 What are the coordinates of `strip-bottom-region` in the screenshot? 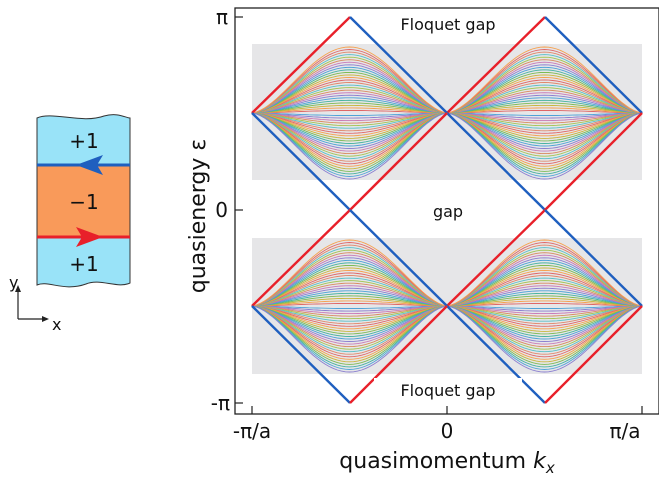 It's located at (83, 262).